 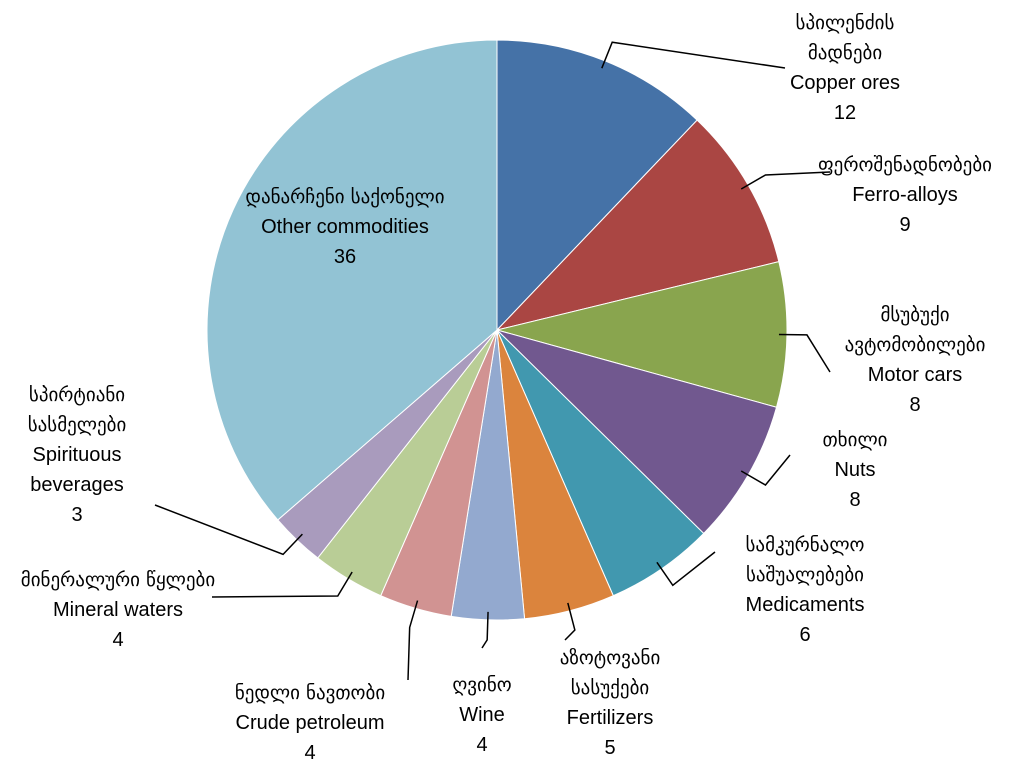 I want to click on value-label: 12, so click(x=845, y=113).